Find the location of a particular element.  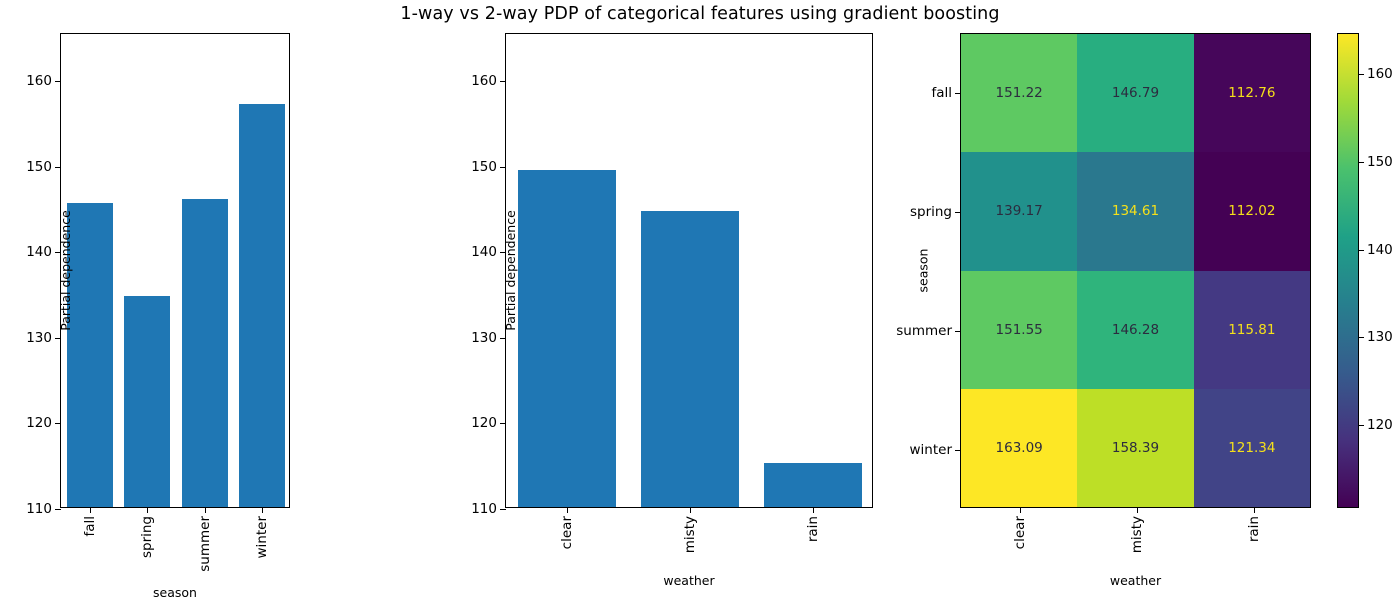

x-tick-spring is located at coordinates (148, 510).